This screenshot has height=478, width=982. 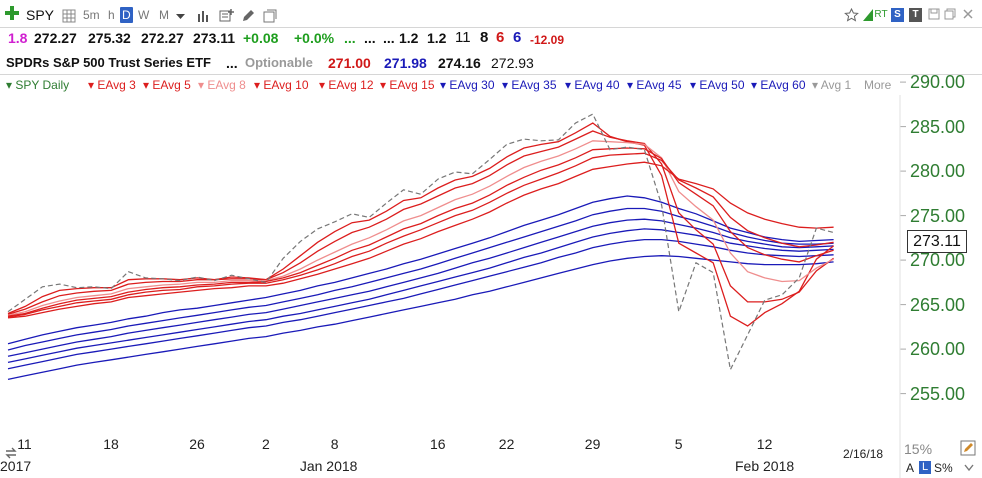 I want to click on quote-v5: 6, so click(x=500, y=37).